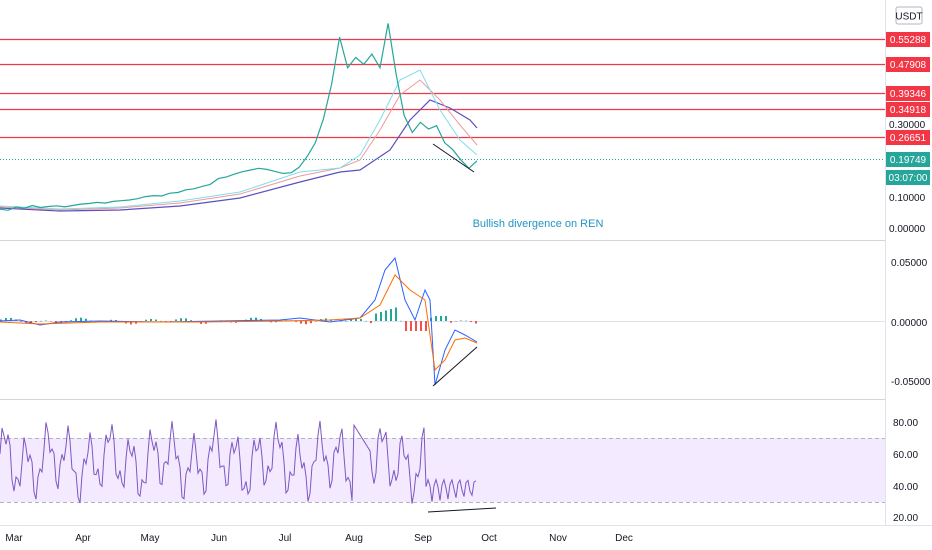  I want to click on ma-mid-line, so click(239, 145).